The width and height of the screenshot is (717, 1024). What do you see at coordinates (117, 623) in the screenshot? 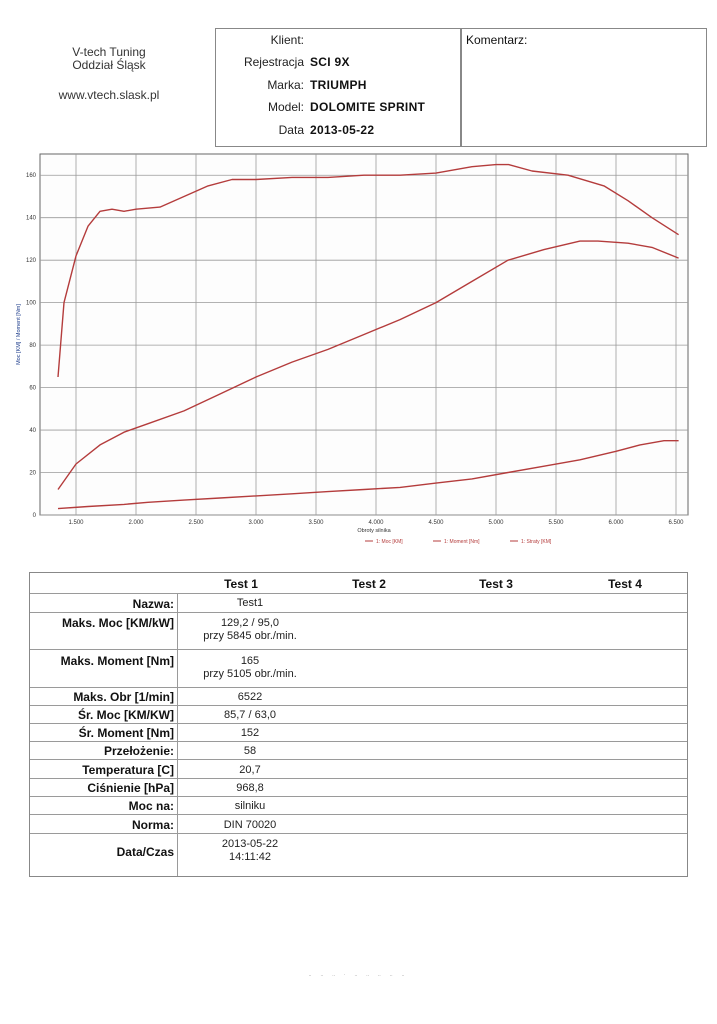
I see `row-label-max-power: Maks. Moc [KM/kW]` at bounding box center [117, 623].